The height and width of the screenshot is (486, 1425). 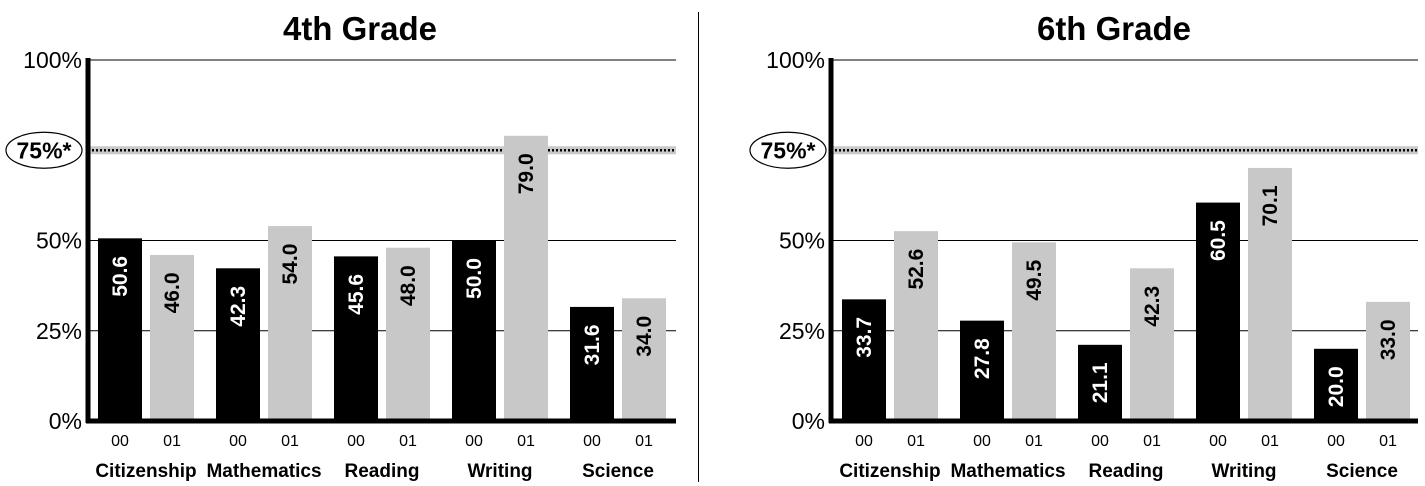 I want to click on value-label-mathematics-00: 42.3, so click(x=238, y=306).